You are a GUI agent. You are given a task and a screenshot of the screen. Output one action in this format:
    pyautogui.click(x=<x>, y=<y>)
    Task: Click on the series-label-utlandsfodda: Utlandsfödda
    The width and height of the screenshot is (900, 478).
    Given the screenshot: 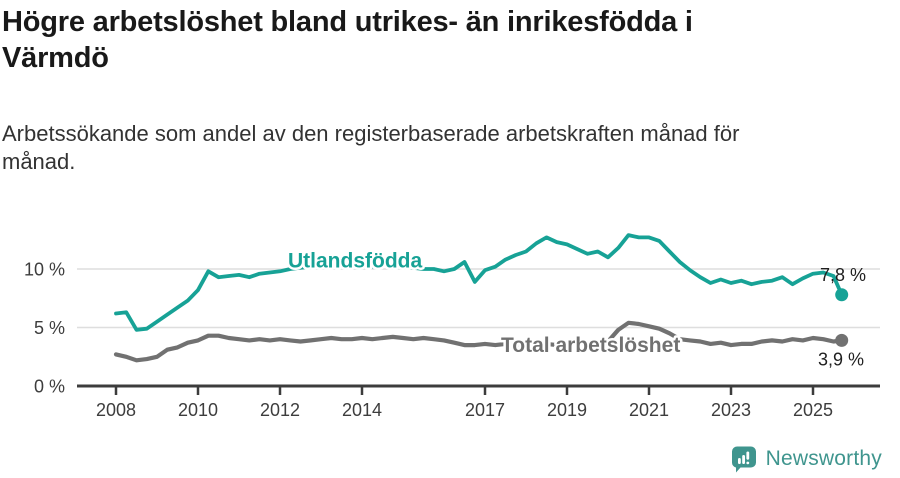 What is the action you would take?
    pyautogui.click(x=355, y=261)
    